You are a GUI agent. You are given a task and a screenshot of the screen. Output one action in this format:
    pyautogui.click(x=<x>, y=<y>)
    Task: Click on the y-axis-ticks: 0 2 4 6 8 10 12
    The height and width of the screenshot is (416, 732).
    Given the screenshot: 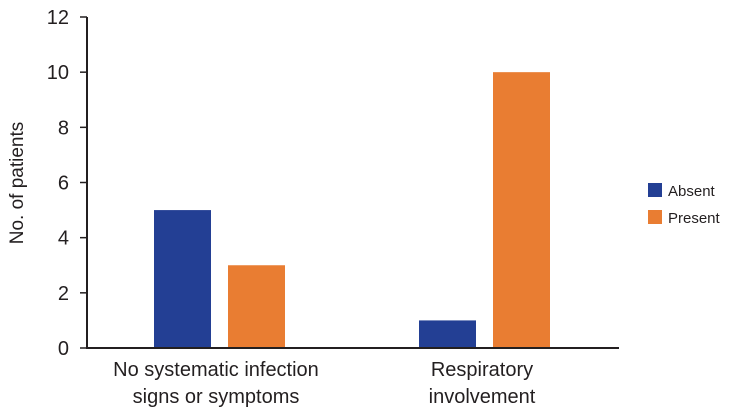 What is the action you would take?
    pyautogui.click(x=67, y=183)
    